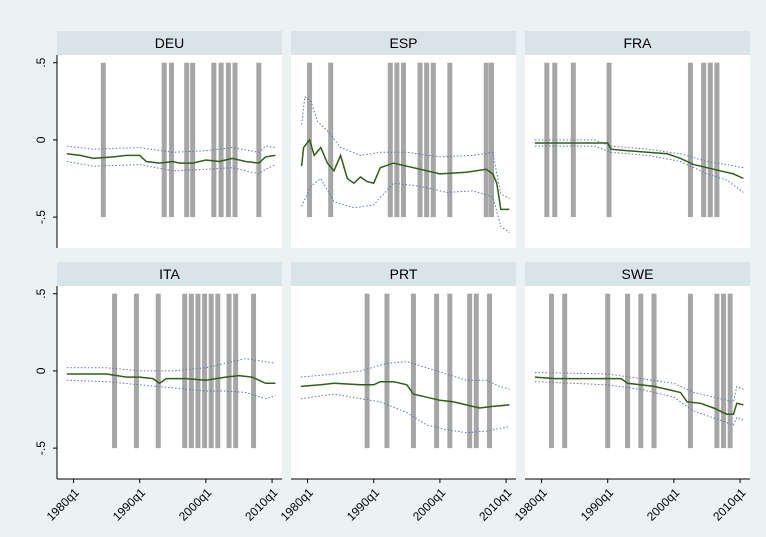  What do you see at coordinates (158, 139) in the screenshot?
I see `panel-deu: DEU .5 0 -.5` at bounding box center [158, 139].